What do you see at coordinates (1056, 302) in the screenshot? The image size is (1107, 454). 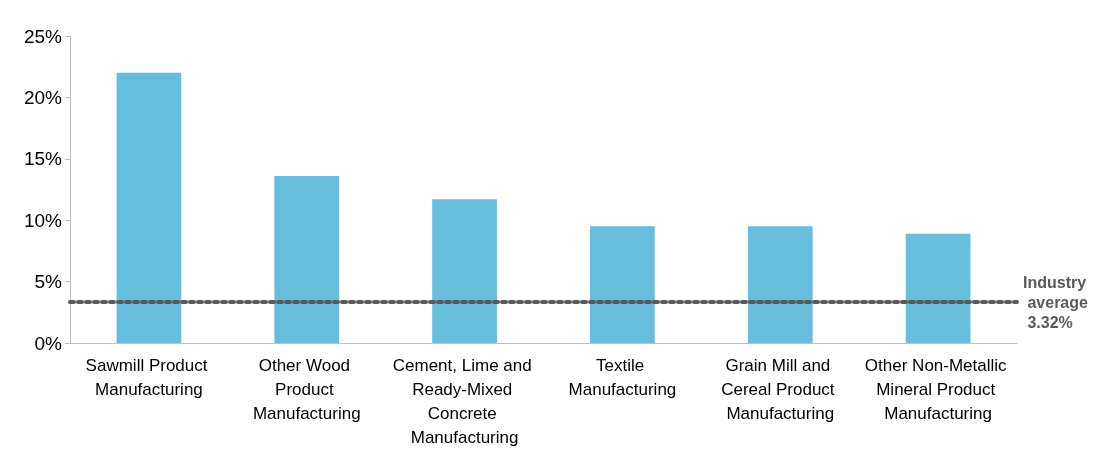 I see `ref-line-label: Industry average 3.32%` at bounding box center [1056, 302].